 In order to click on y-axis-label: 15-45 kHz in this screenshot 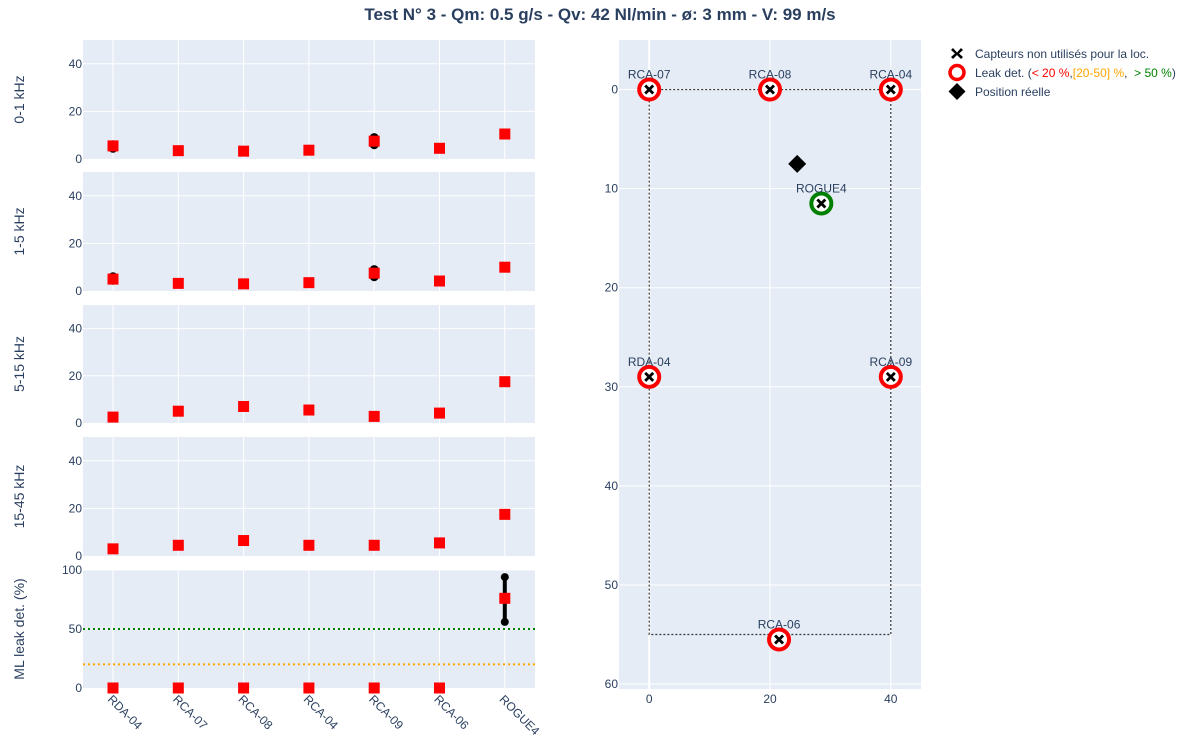, I will do `click(19, 497)`.